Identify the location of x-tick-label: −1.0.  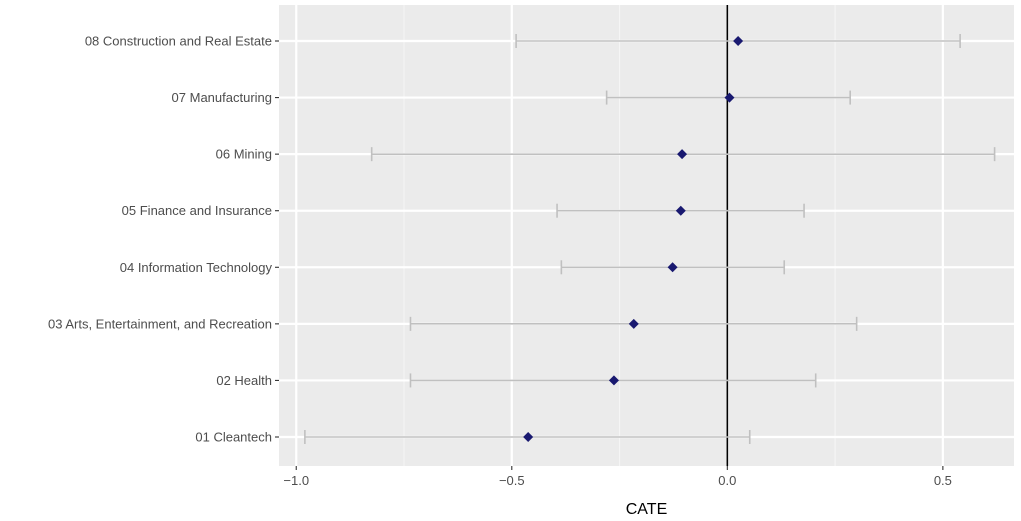
(296, 480).